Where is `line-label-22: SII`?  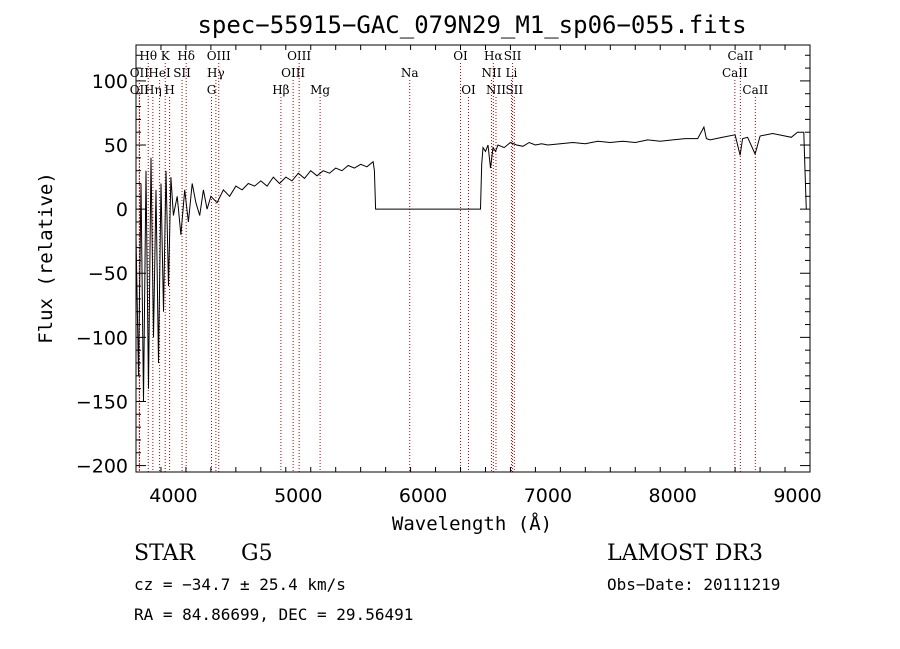
line-label-22: SII is located at coordinates (513, 56).